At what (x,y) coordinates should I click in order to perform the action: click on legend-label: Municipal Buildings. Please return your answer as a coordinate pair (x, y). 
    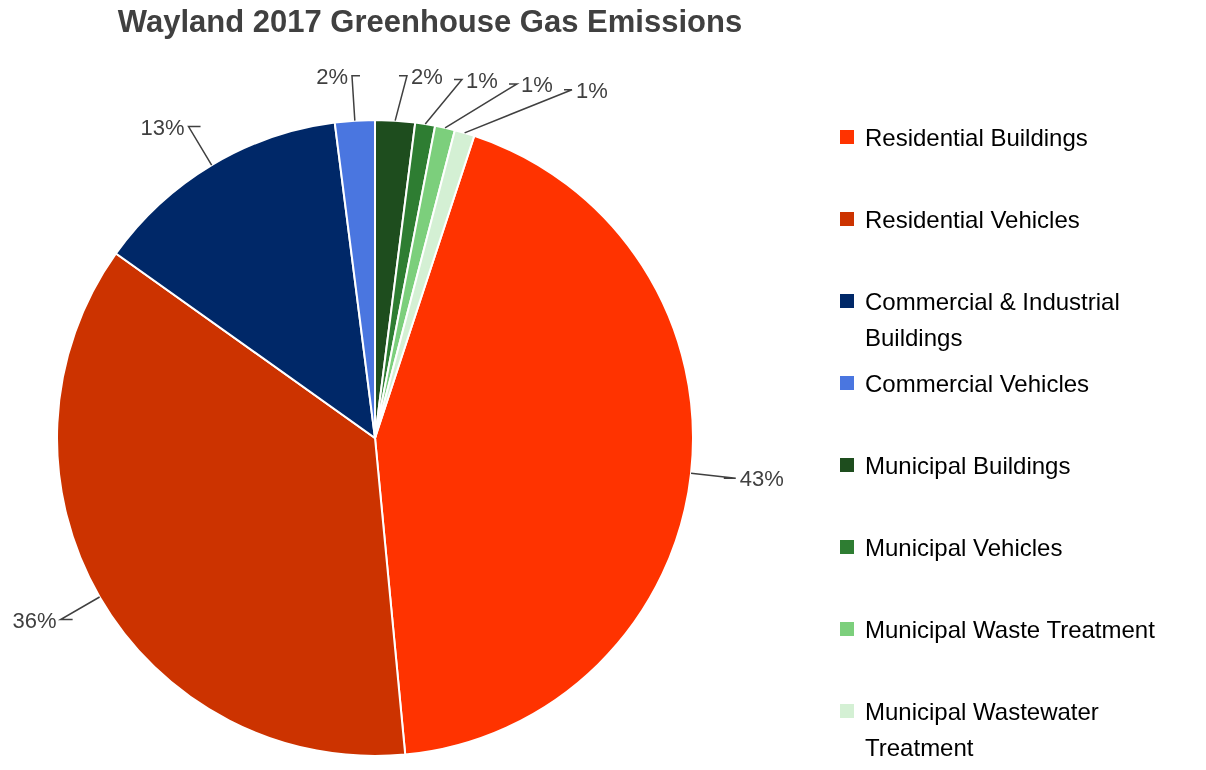
    Looking at the image, I should click on (968, 465).